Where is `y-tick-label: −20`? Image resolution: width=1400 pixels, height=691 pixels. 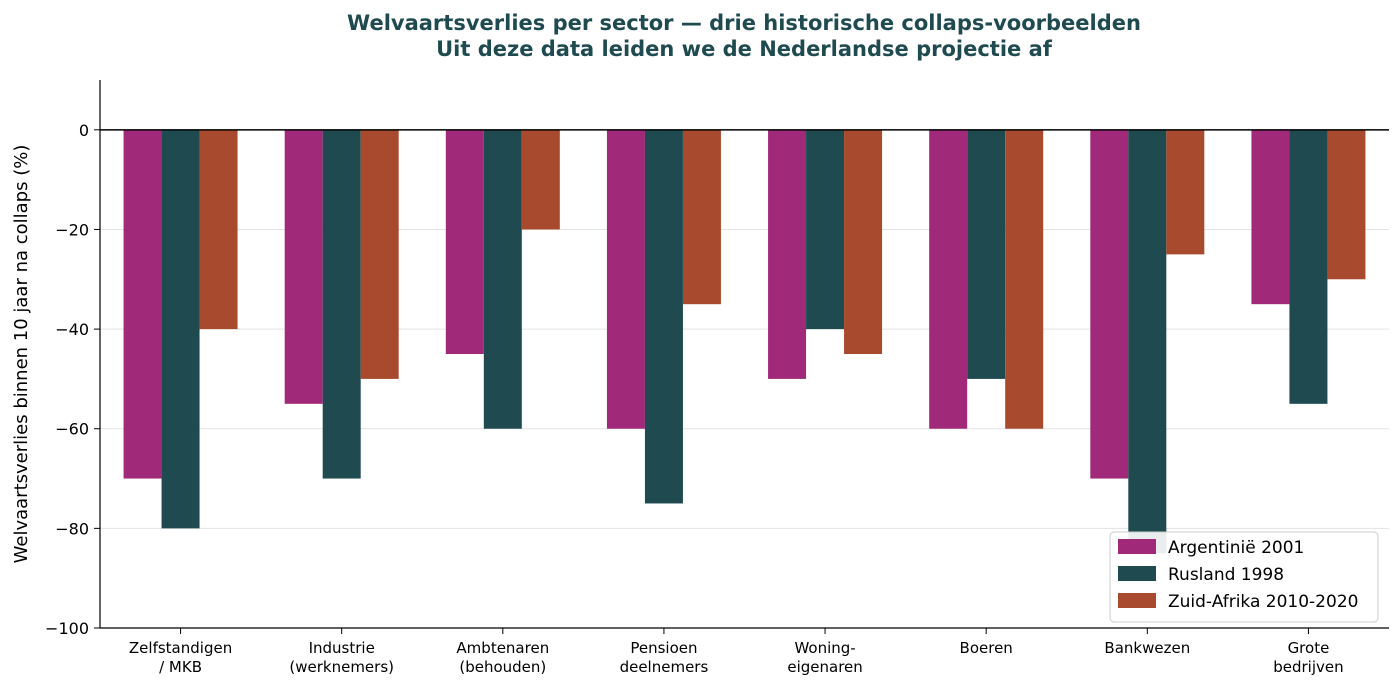
y-tick-label: −20 is located at coordinates (72, 229).